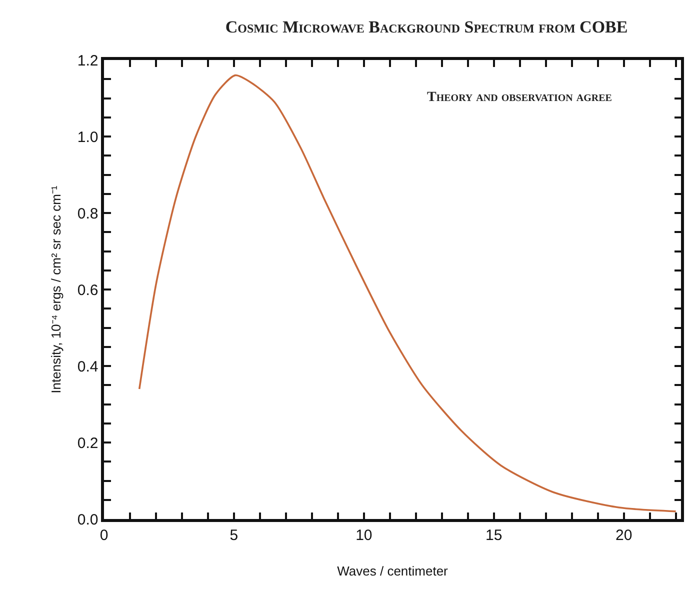 The width and height of the screenshot is (688, 591). I want to click on chart-title: Cosmic Microwave Background Spectrum from COBE, so click(426, 27).